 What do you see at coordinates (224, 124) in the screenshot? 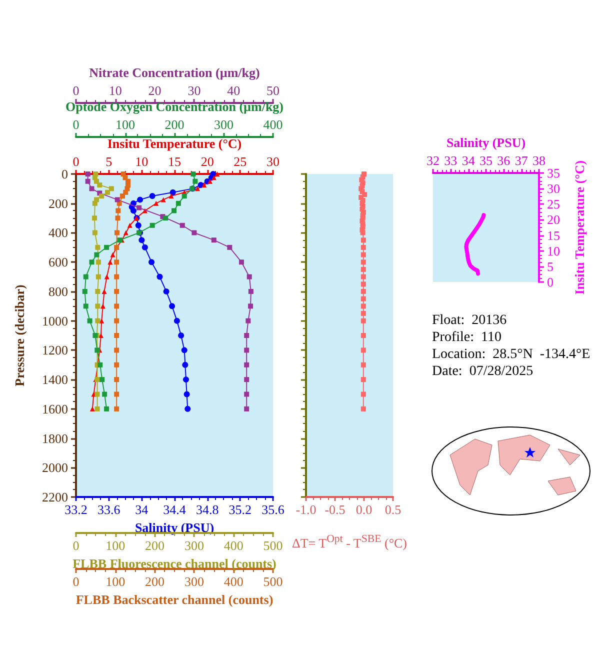
I see `x2-tick-label: 300` at bounding box center [224, 124].